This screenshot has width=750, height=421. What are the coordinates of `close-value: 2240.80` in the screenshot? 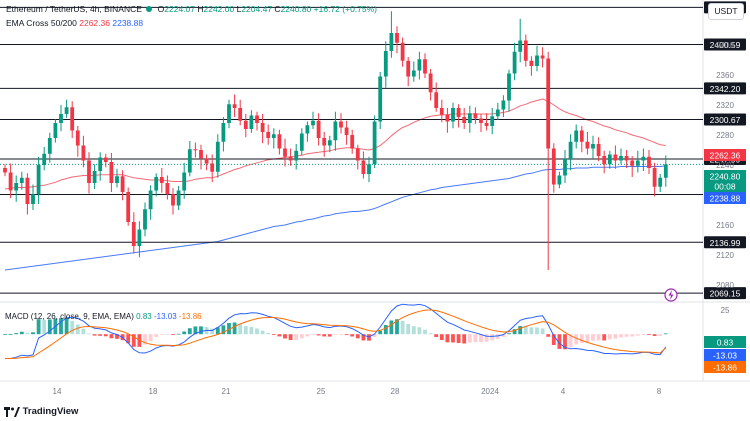 It's located at (296, 9).